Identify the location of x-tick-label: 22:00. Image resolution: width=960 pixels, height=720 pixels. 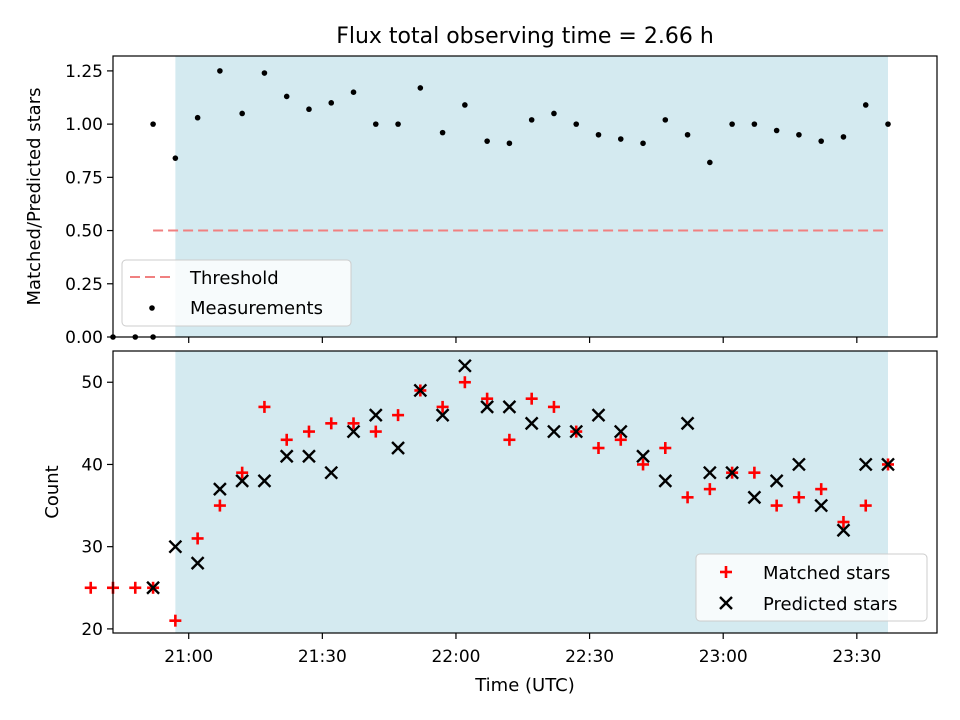
(455, 657).